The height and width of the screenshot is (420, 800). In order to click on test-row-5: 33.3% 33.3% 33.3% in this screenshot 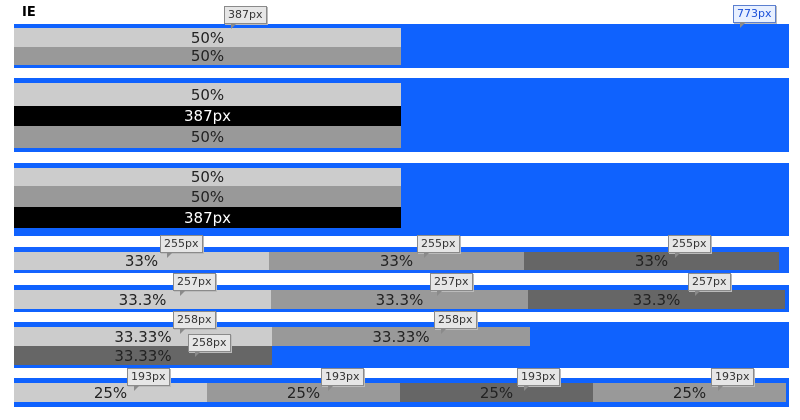, I will do `click(401, 298)`.